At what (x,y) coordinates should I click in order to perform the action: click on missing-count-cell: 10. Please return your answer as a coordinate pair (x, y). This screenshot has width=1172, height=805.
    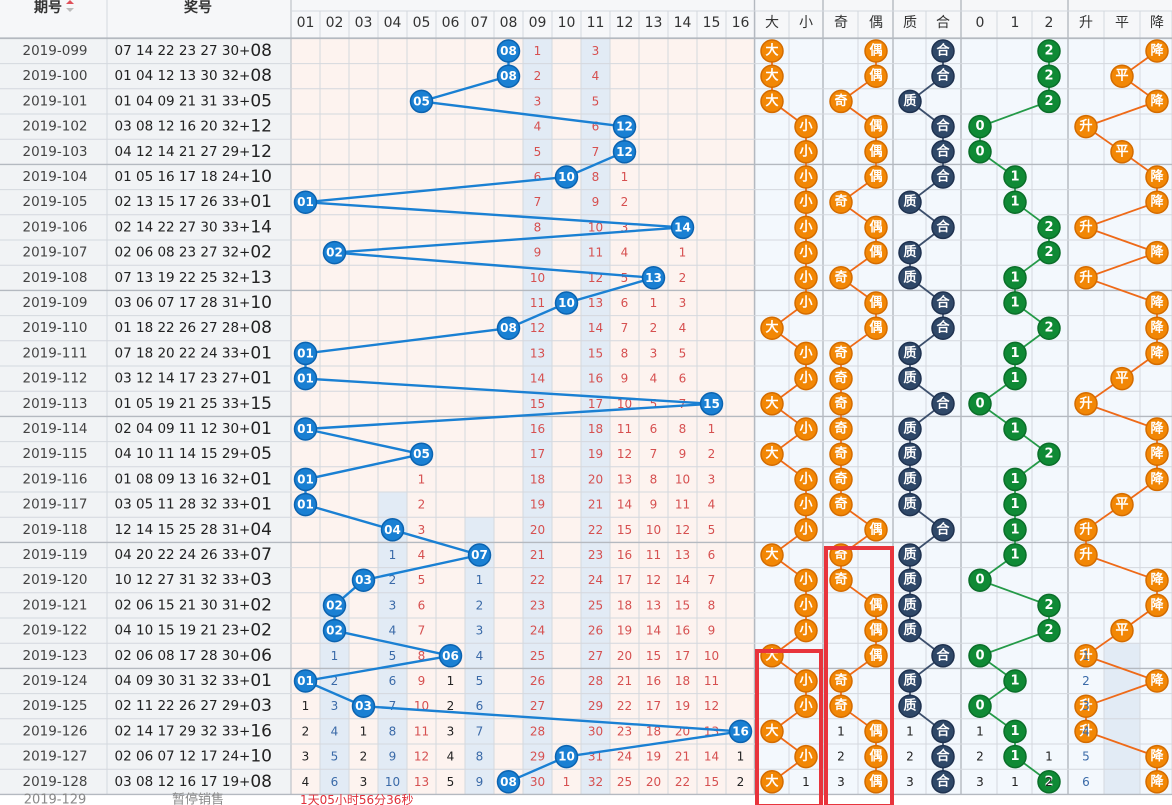
    Looking at the image, I should click on (624, 404).